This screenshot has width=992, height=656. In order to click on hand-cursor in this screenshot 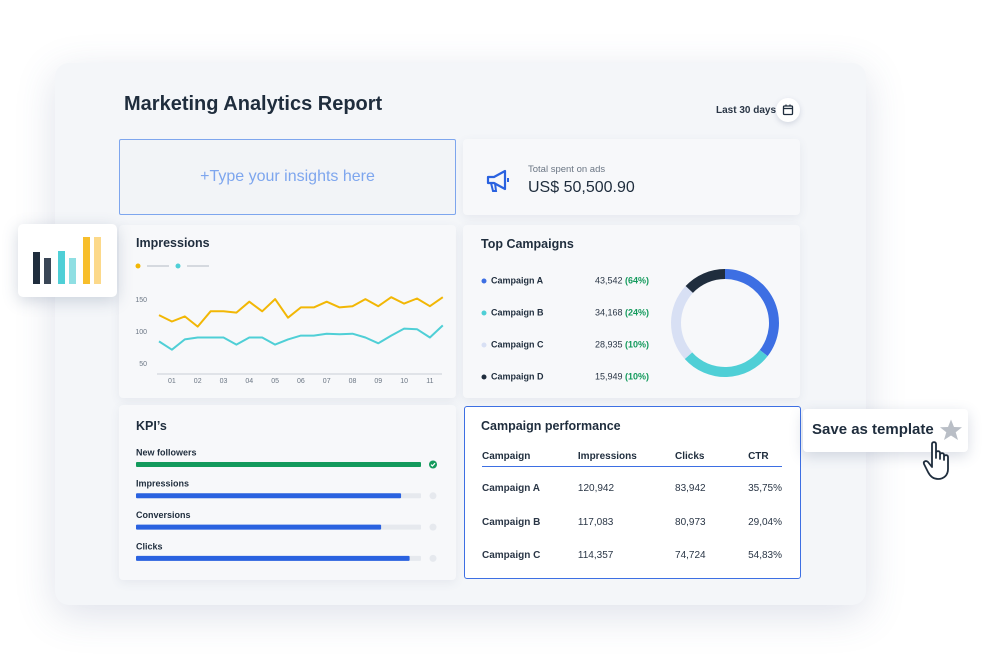, I will do `click(935, 460)`.